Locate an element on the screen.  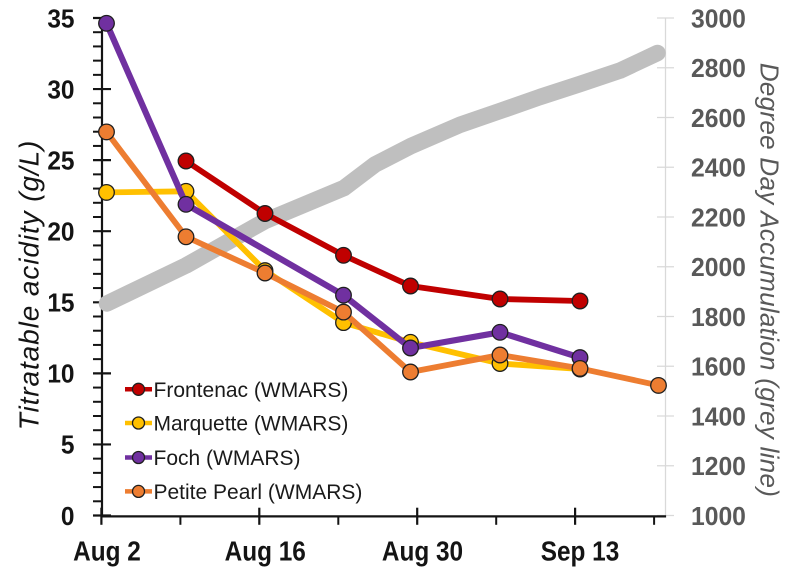
svg-text: Sep 13 is located at coordinates (580, 551).